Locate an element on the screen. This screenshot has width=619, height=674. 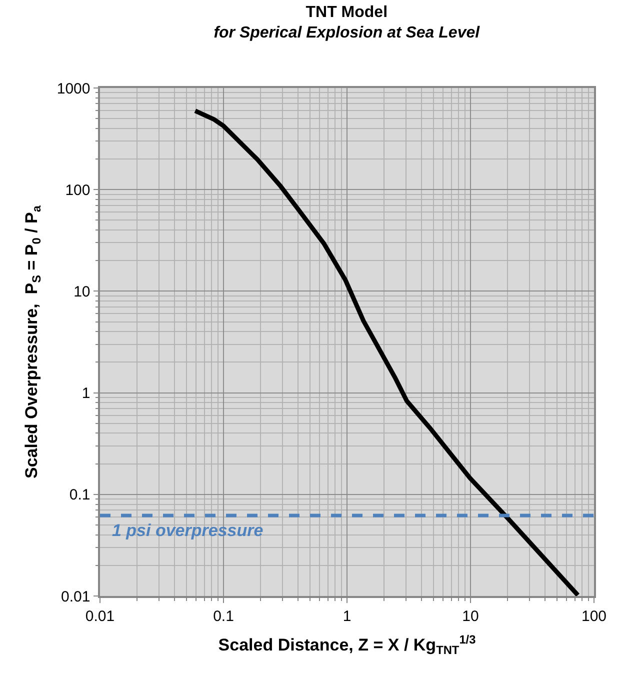
x-tick-label: 0.1 is located at coordinates (223, 616).